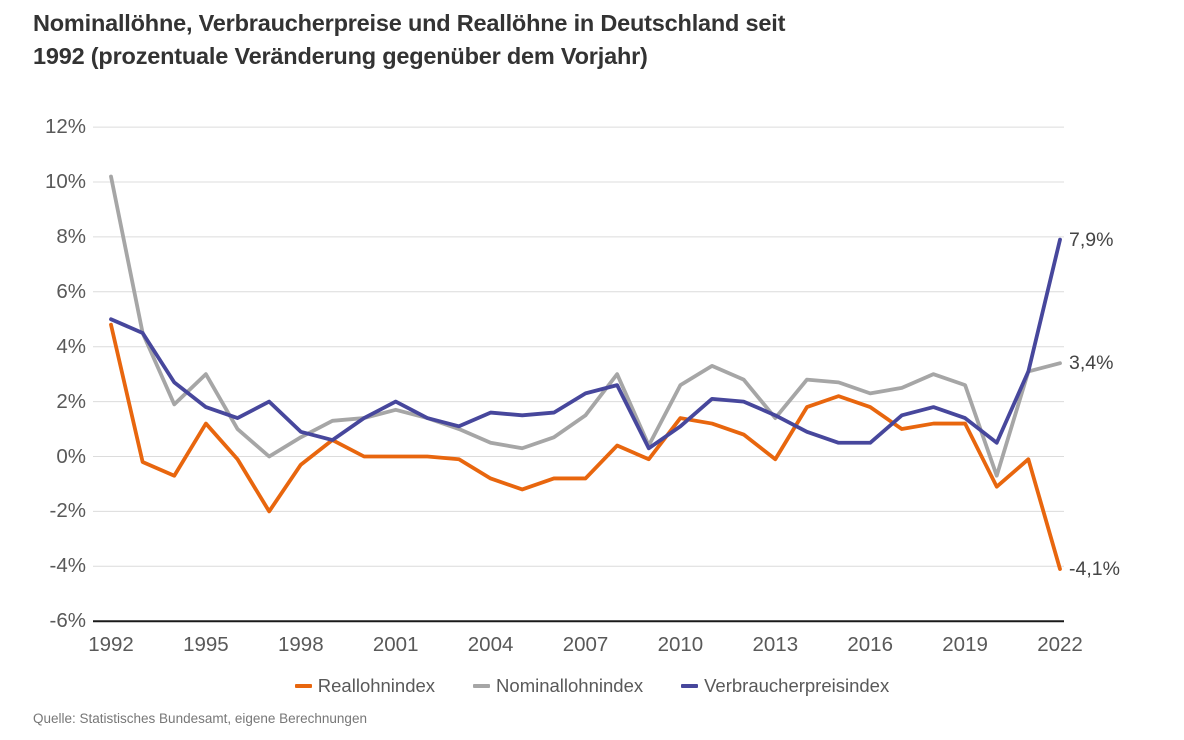  What do you see at coordinates (395, 644) in the screenshot?
I see `x-axis-tick-label: 2001` at bounding box center [395, 644].